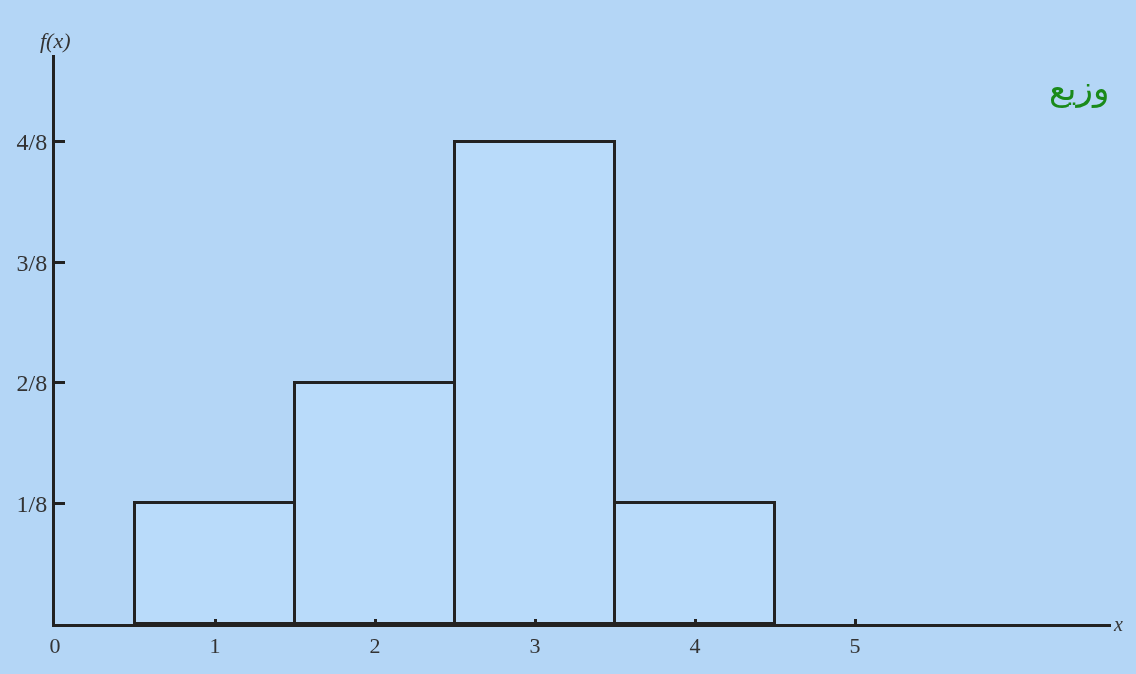 The width and height of the screenshot is (1136, 674). I want to click on y-tick-label: 2/8, so click(32, 383).